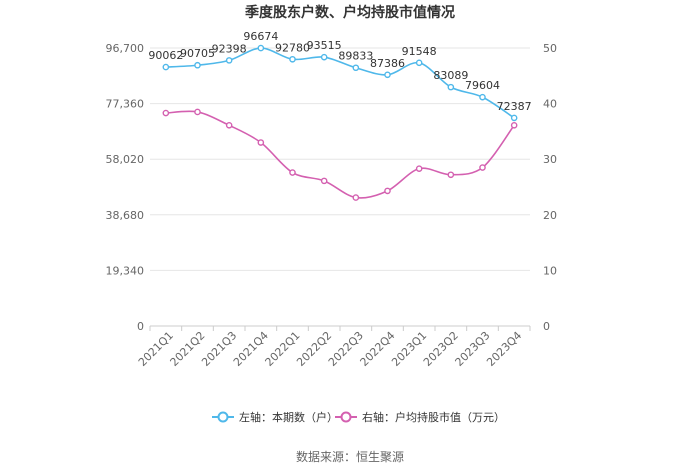 The height and width of the screenshot is (473, 700). What do you see at coordinates (260, 36) in the screenshot?
I see `data-label: 96674` at bounding box center [260, 36].